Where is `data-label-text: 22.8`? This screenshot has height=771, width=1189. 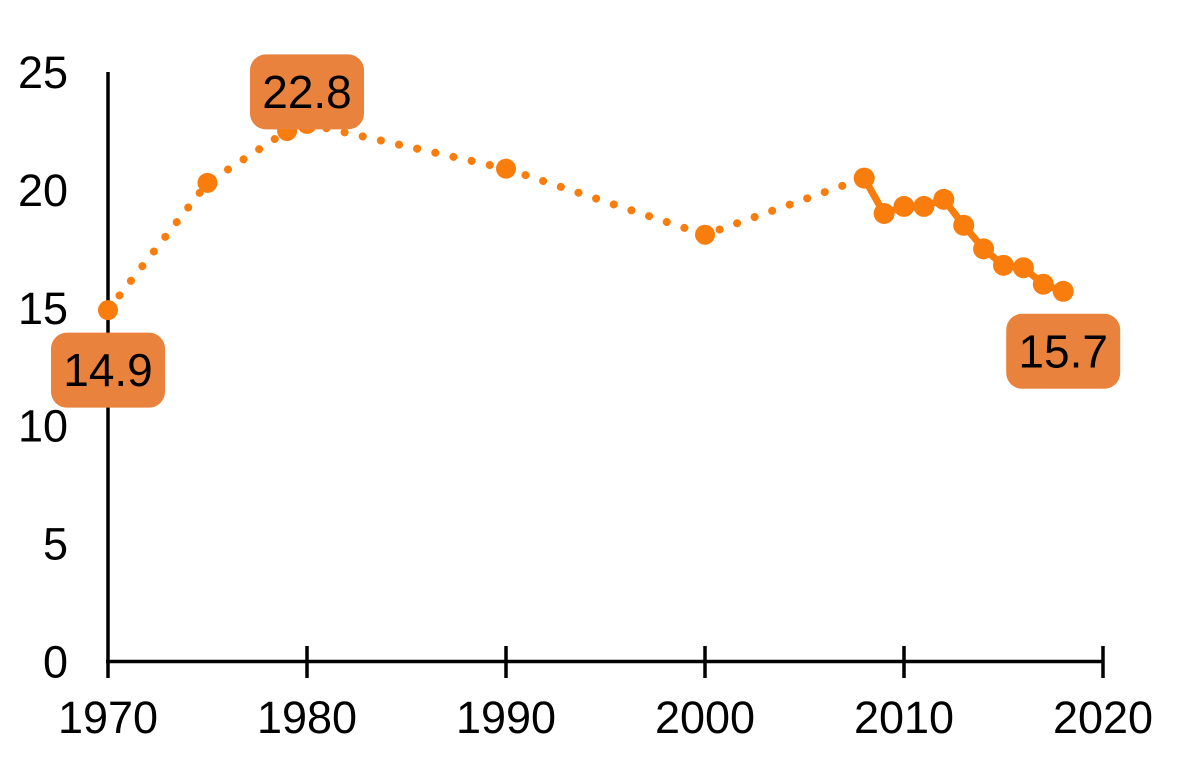
data-label-text: 22.8 is located at coordinates (307, 92).